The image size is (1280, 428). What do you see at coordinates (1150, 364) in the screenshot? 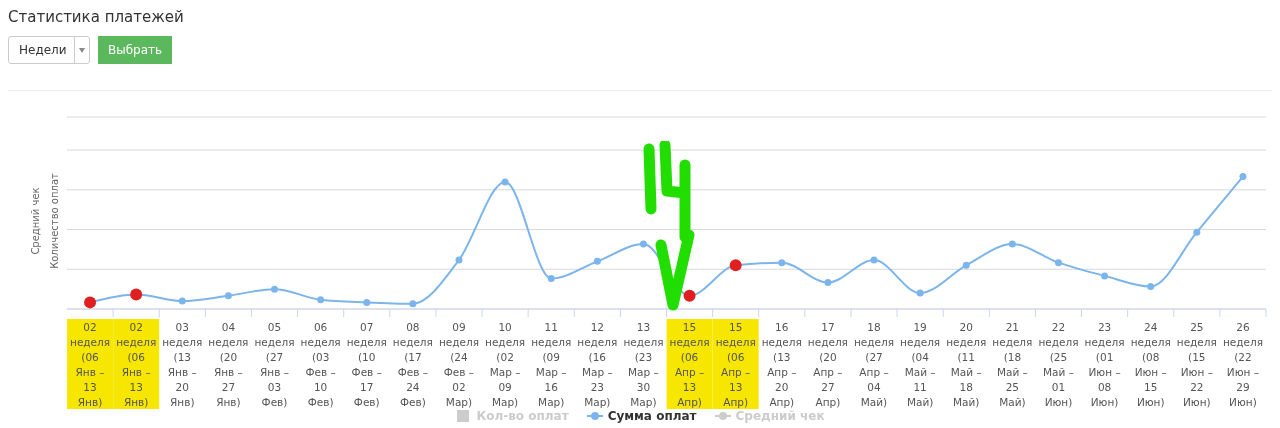
I see `x-tick-label: 24 неделя (08 Июн – 15 Июн)` at bounding box center [1150, 364].